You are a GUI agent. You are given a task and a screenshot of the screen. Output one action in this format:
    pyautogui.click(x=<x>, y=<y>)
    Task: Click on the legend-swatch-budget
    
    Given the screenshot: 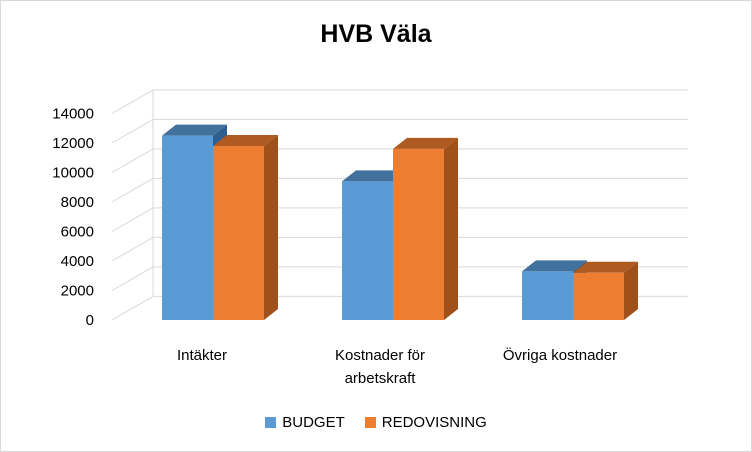 What is the action you would take?
    pyautogui.click(x=271, y=422)
    